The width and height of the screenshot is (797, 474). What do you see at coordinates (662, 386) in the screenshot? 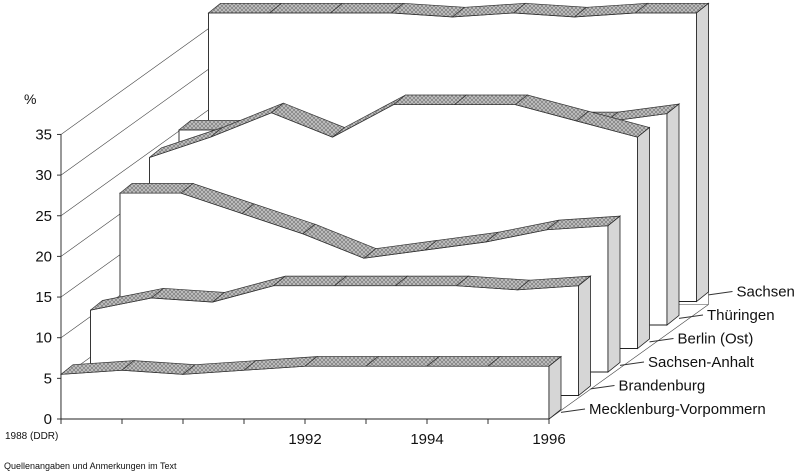
I see `series-label: Brandenburg` at bounding box center [662, 386].